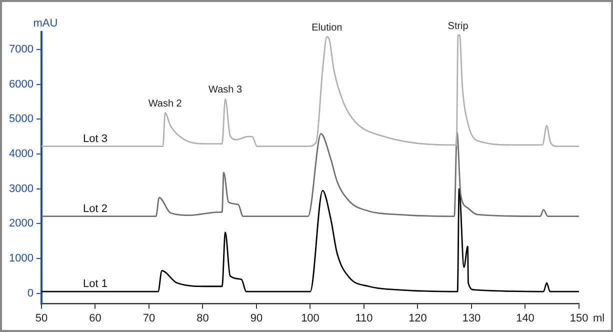  What do you see at coordinates (471, 318) in the screenshot?
I see `x-tick-label: 130` at bounding box center [471, 318].